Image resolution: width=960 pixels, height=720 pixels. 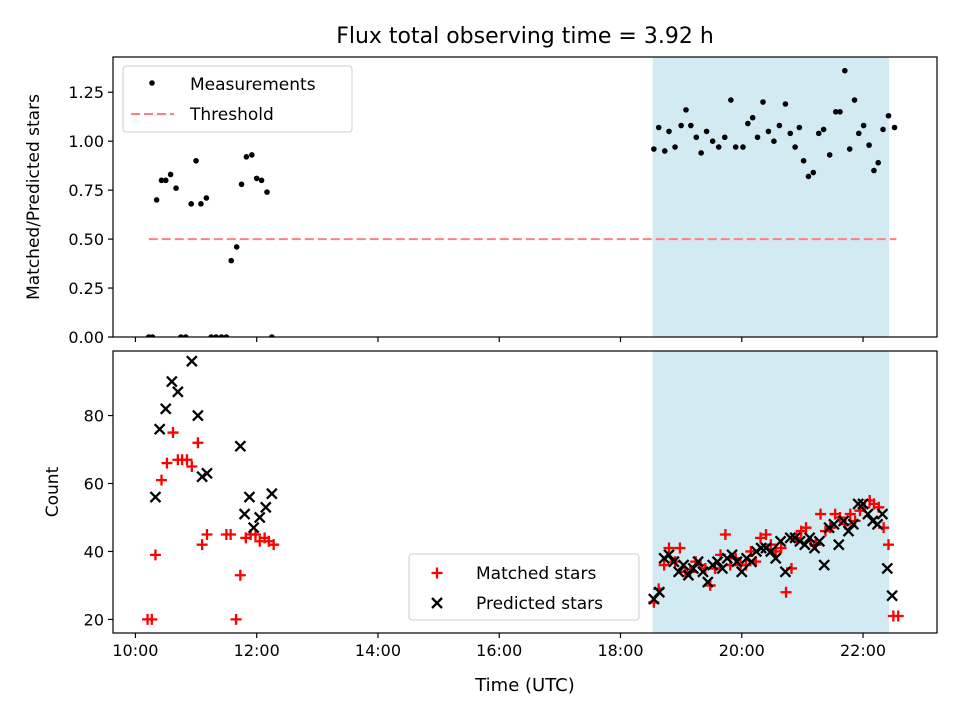 I want to click on x-tick-label: 22:00, so click(x=863, y=650).